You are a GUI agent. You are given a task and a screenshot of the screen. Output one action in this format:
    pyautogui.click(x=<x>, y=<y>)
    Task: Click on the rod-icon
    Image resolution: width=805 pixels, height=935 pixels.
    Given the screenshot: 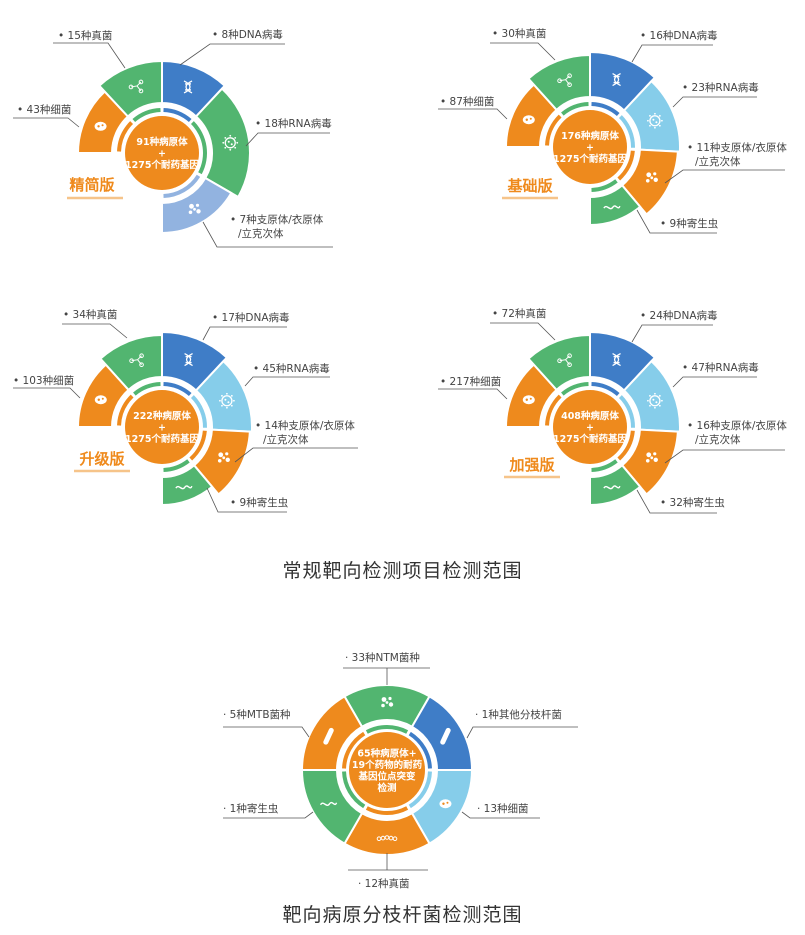 What is the action you would take?
    pyautogui.click(x=445, y=736)
    